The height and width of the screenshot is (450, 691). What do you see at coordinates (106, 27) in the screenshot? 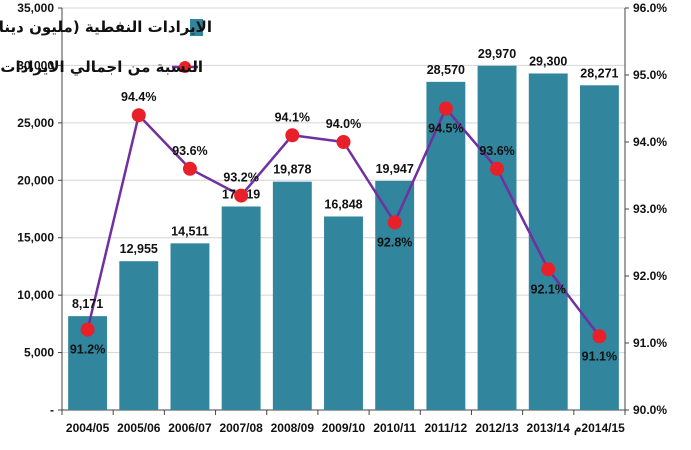
I see `legend-bar-label: الايرادات النفطية (مليون دينار)` at bounding box center [106, 27].